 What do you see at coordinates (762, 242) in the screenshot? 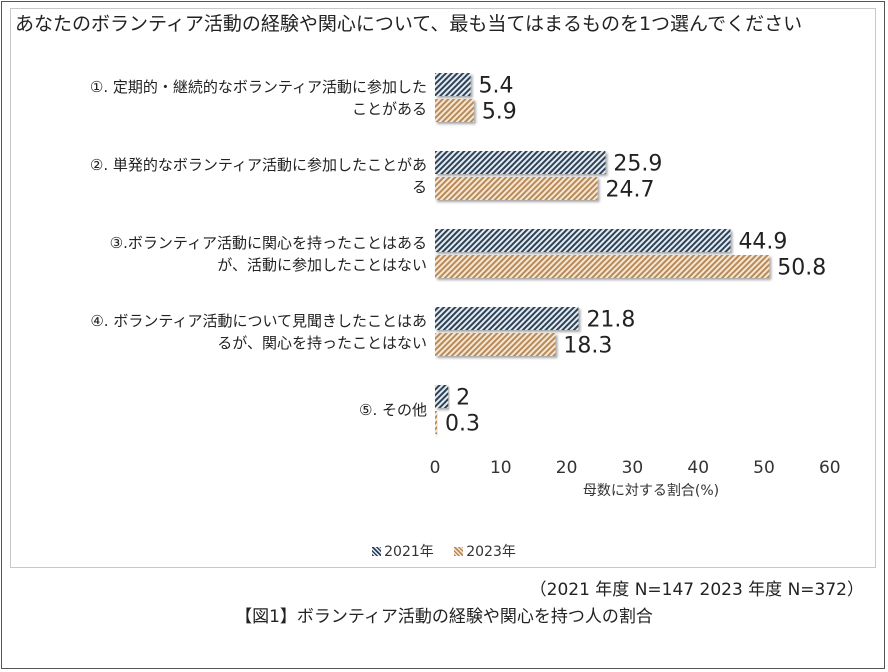
I see `value-label-2021-cat3: 44.9` at bounding box center [762, 242].